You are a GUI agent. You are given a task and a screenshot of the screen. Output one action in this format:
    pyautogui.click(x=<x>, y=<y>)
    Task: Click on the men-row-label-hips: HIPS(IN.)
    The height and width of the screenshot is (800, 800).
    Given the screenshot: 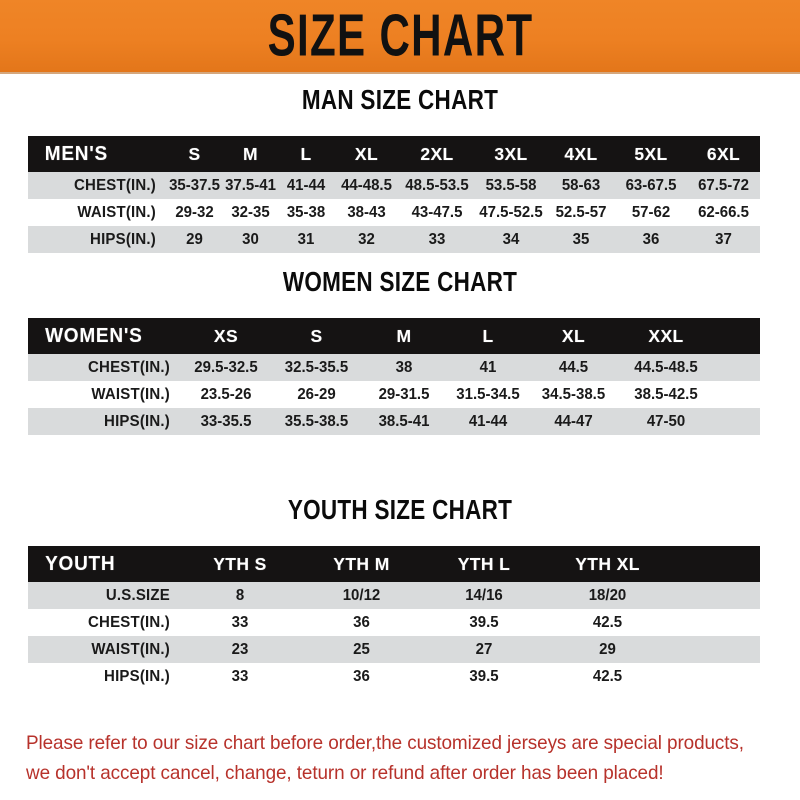 What is the action you would take?
    pyautogui.click(x=123, y=239)
    